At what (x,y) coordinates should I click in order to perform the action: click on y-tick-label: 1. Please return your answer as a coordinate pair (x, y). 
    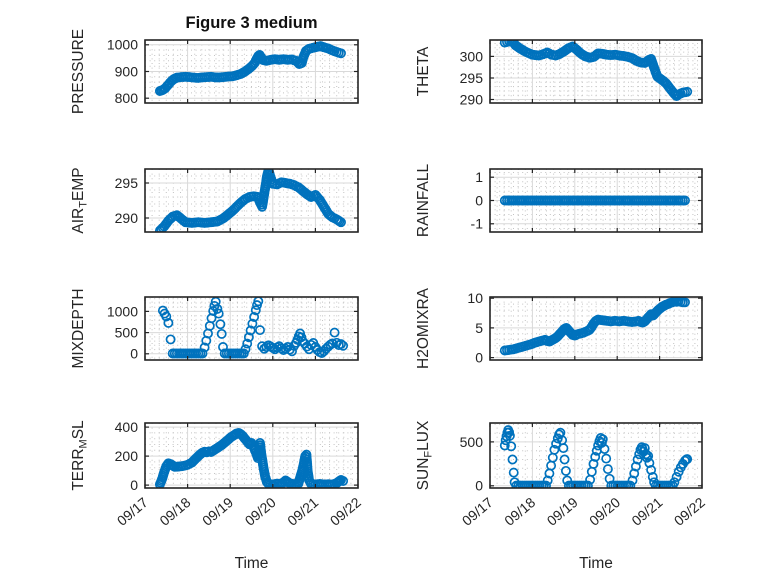
    Looking at the image, I should click on (479, 177).